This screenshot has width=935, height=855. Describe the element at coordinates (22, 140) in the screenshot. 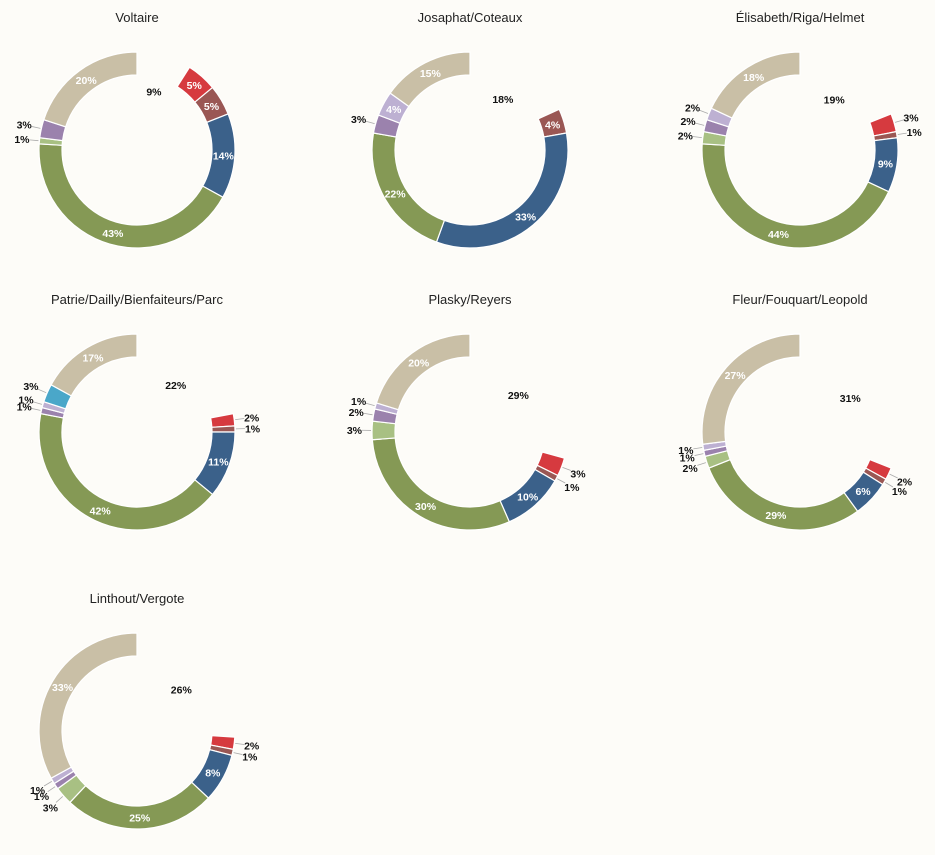

I see `light-green-value-label: 1%` at that location.